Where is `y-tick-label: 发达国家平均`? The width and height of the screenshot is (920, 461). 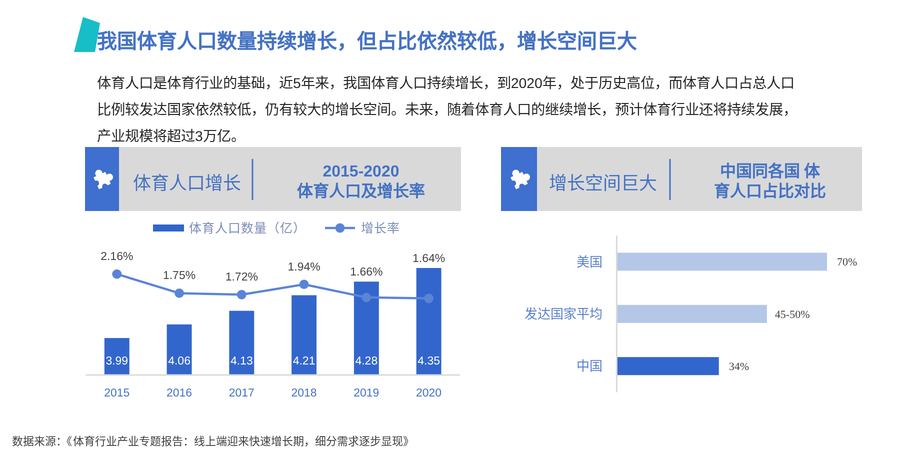 y-tick-label: 发达国家平均 is located at coordinates (563, 314).